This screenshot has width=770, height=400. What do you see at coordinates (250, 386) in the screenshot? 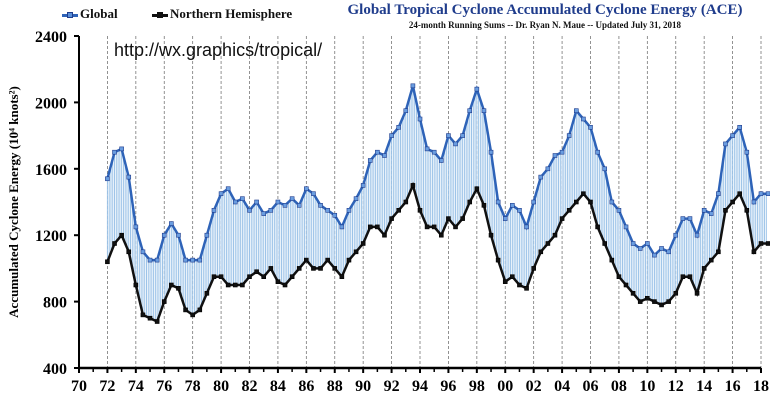
I see `x-tick-label: 82` at bounding box center [250, 386].